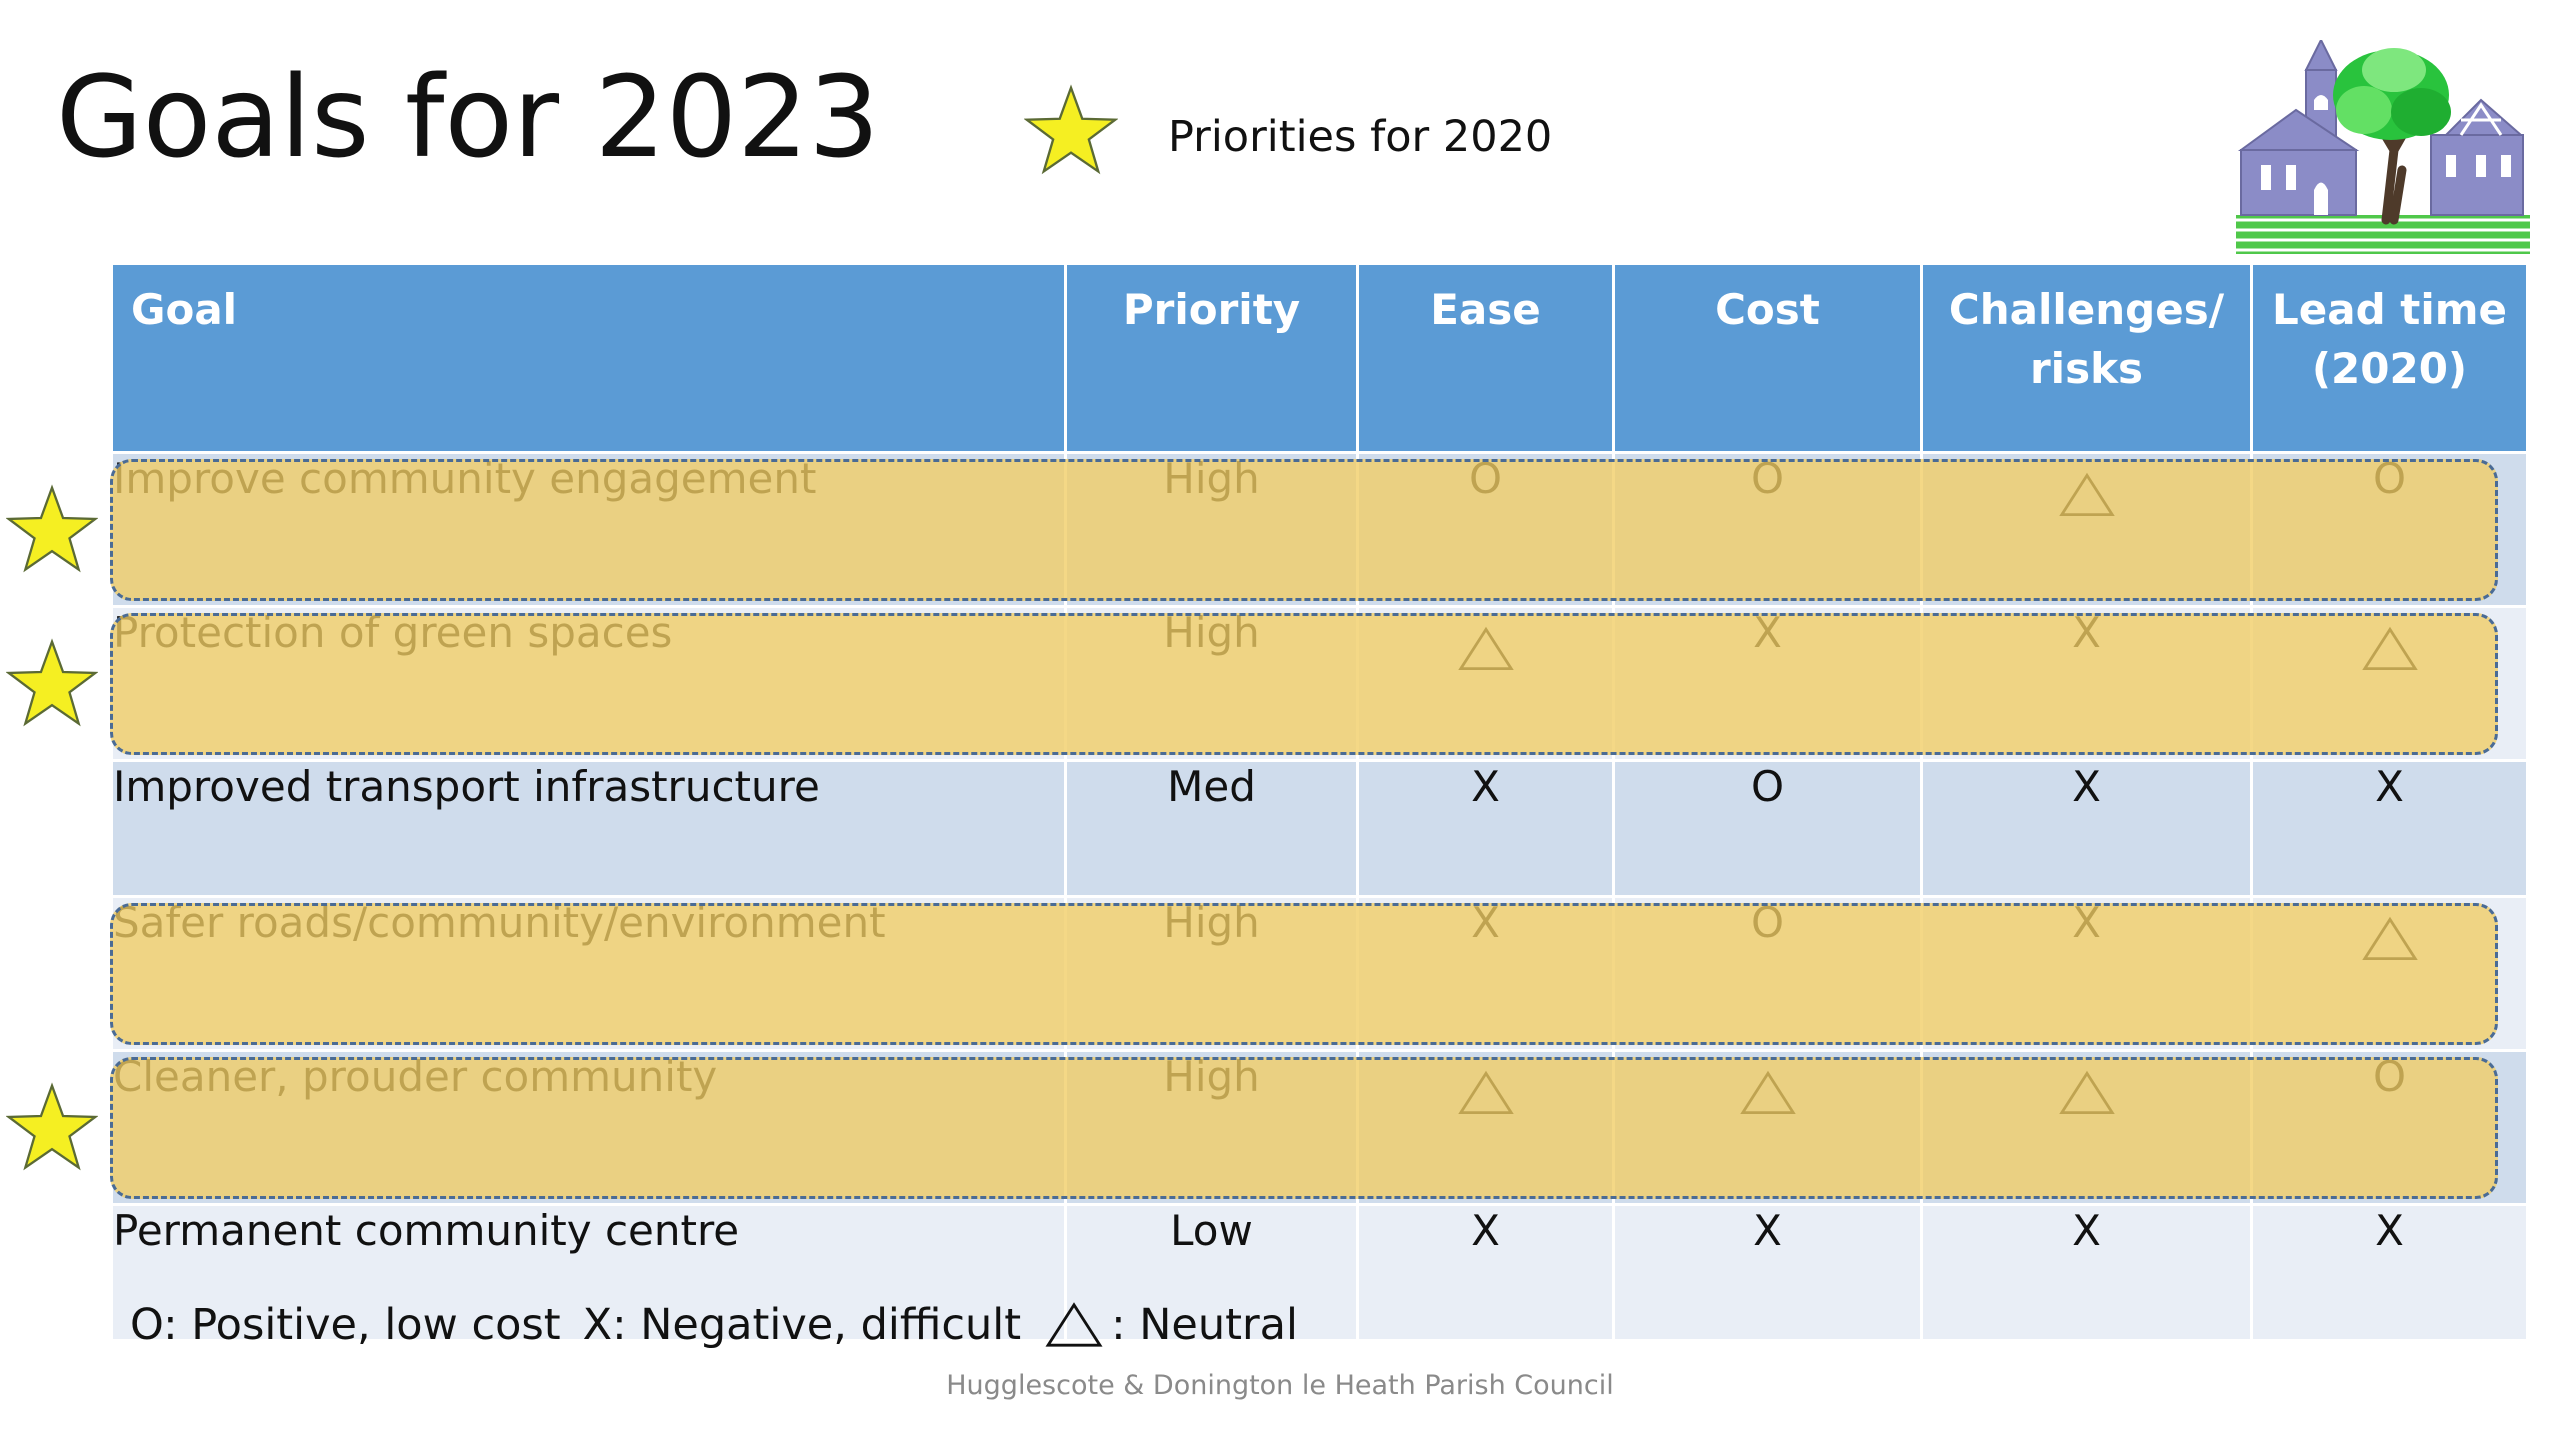 This screenshot has width=2560, height=1440. Describe the element at coordinates (2383, 147) in the screenshot. I see `parish-church-logo` at that location.